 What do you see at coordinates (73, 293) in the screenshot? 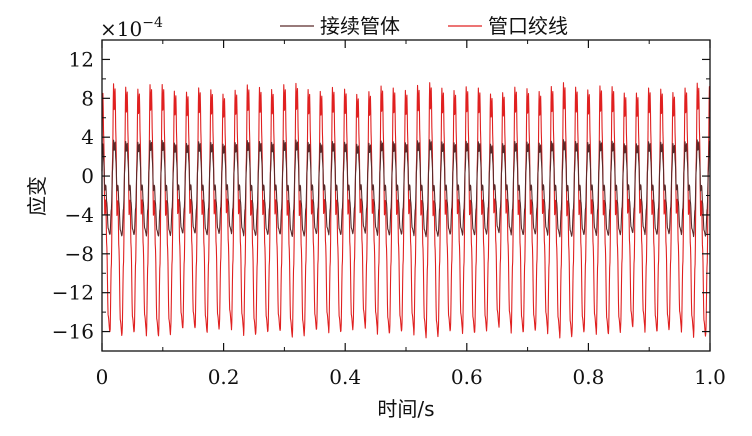
I see `y-tick-label: −12` at bounding box center [73, 293].